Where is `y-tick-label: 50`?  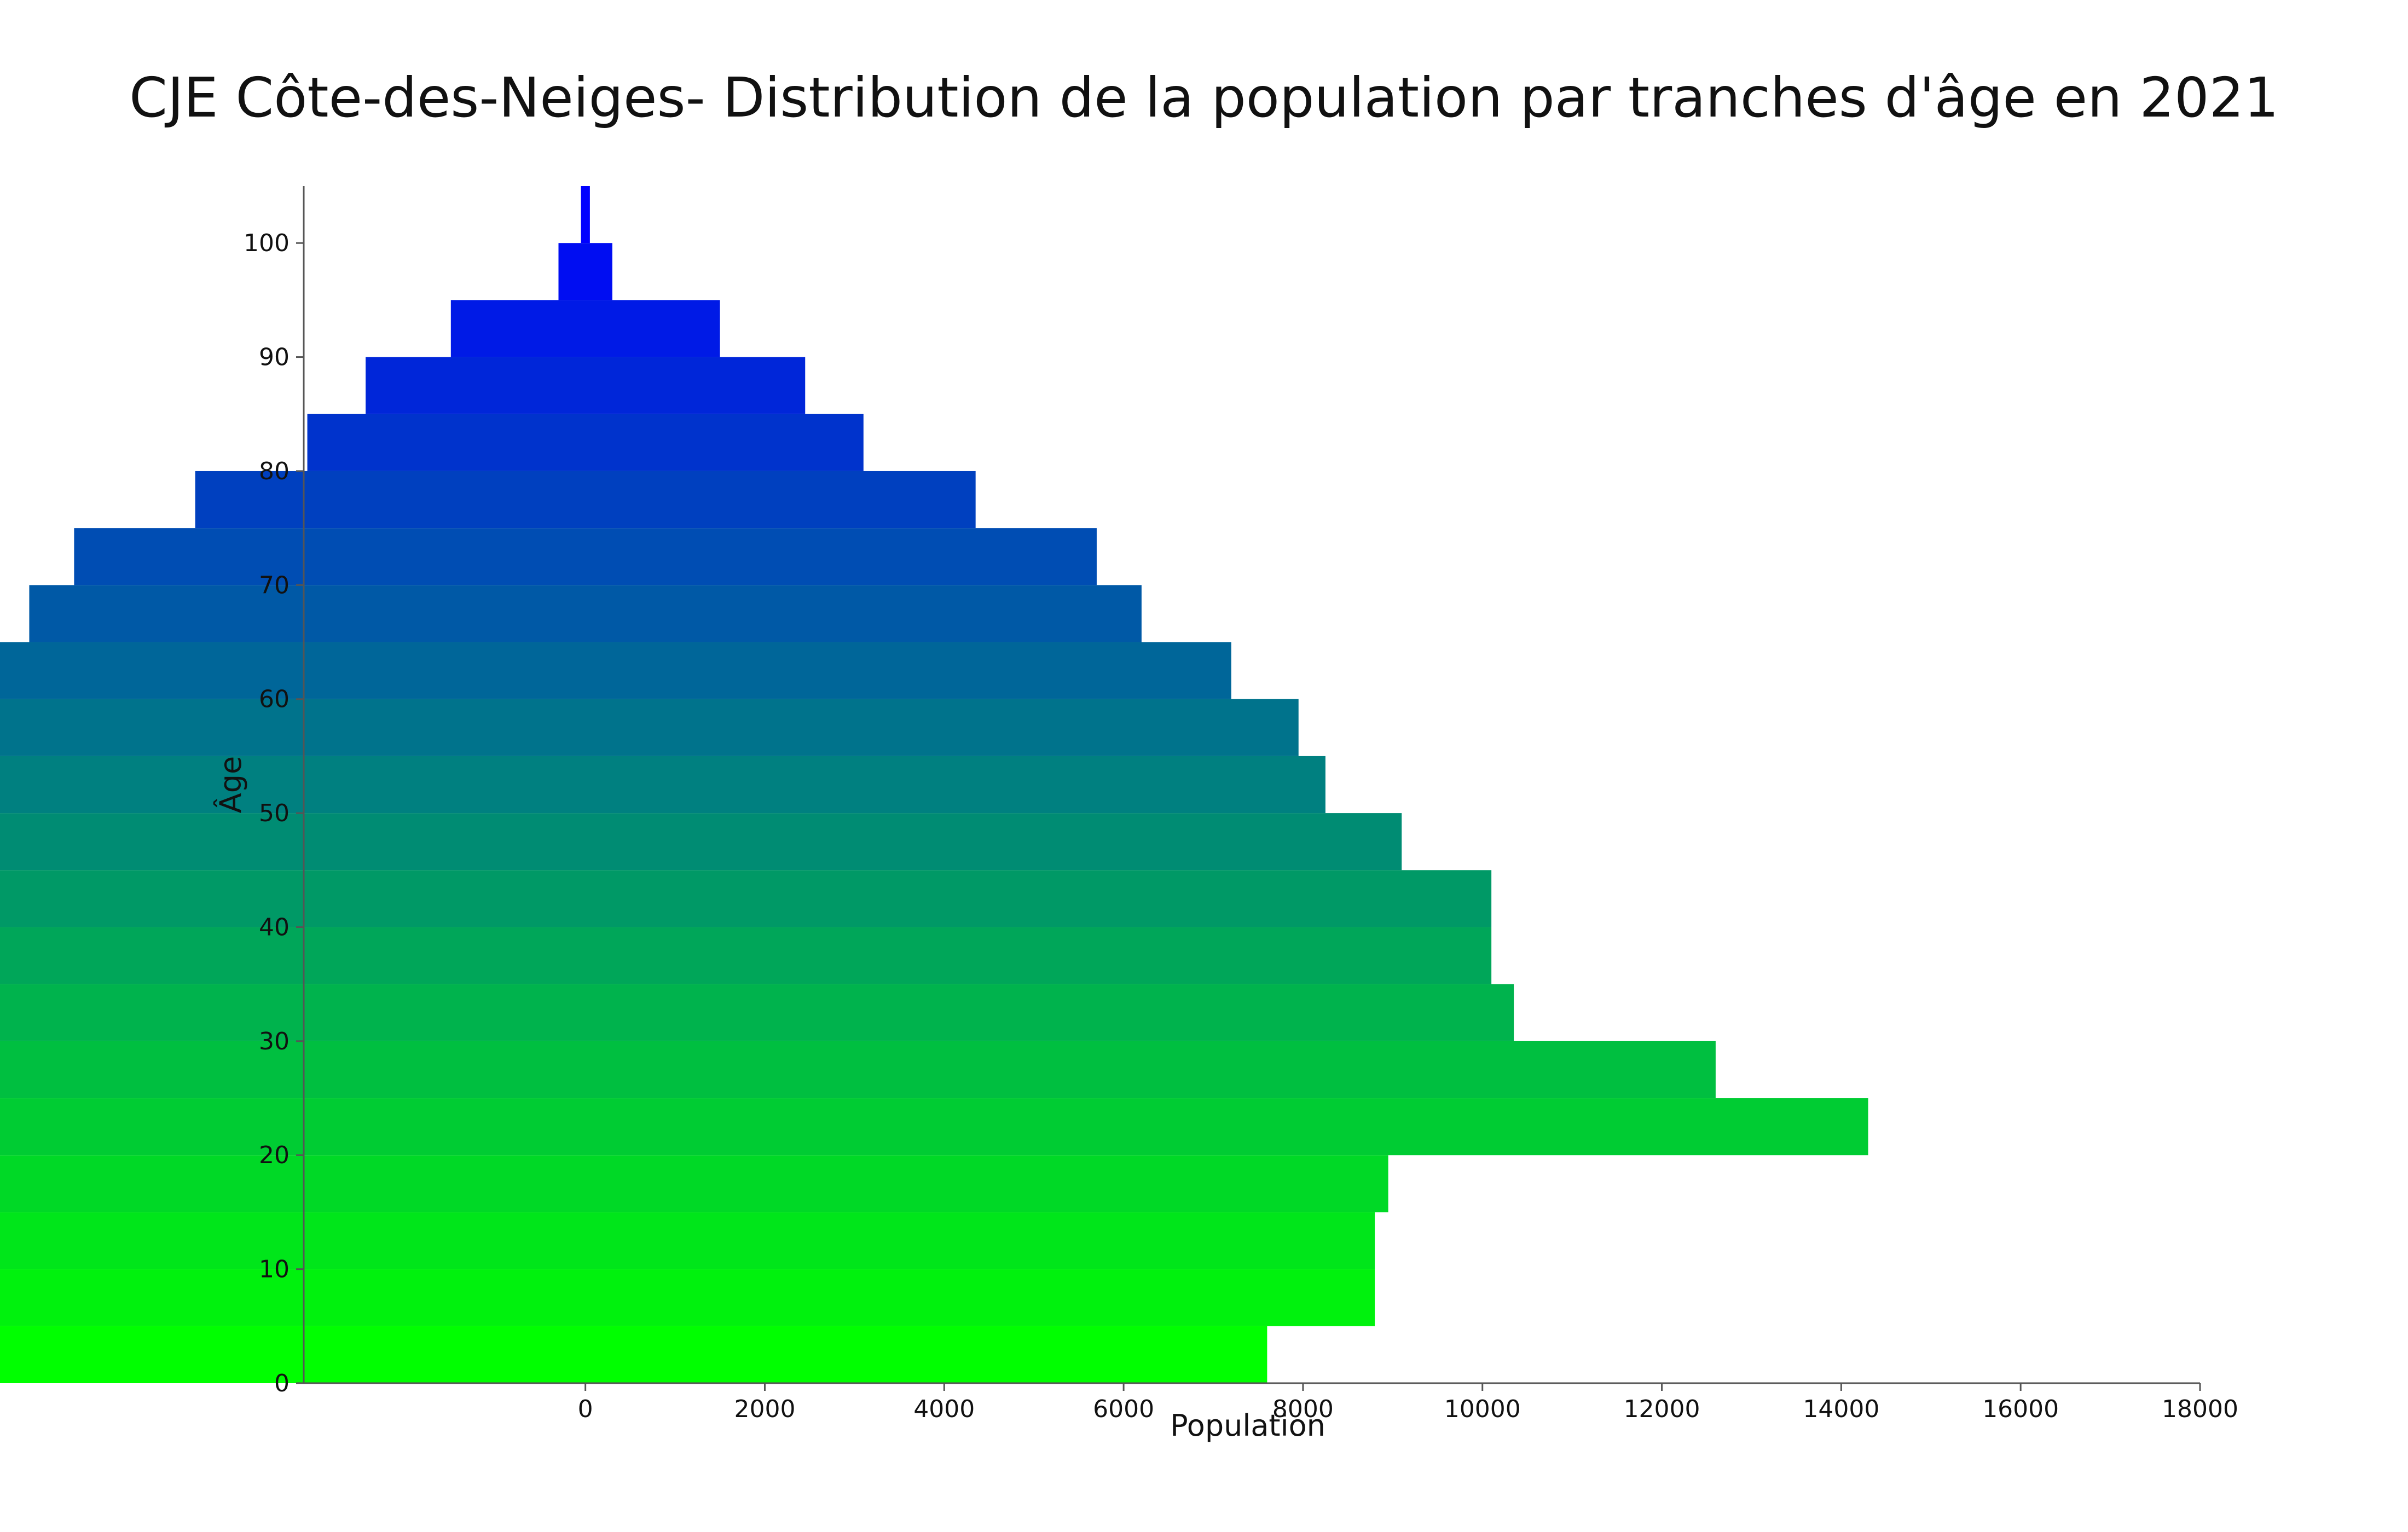
y-tick-label: 50 is located at coordinates (274, 813).